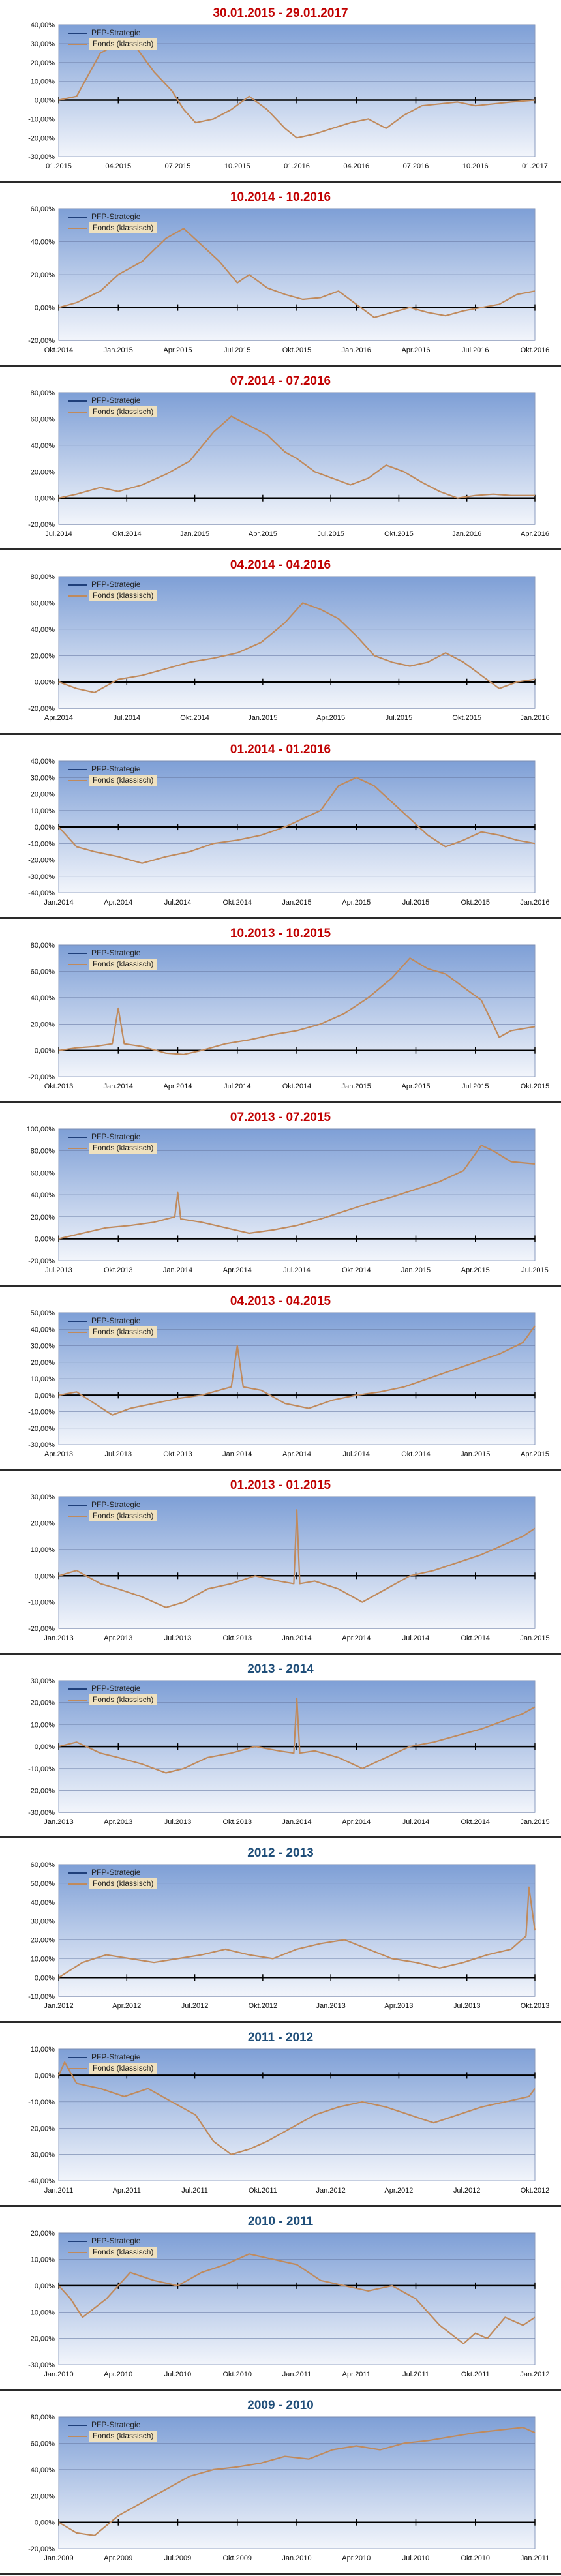  I want to click on x-tick-label: Okt.2009, so click(237, 2558).